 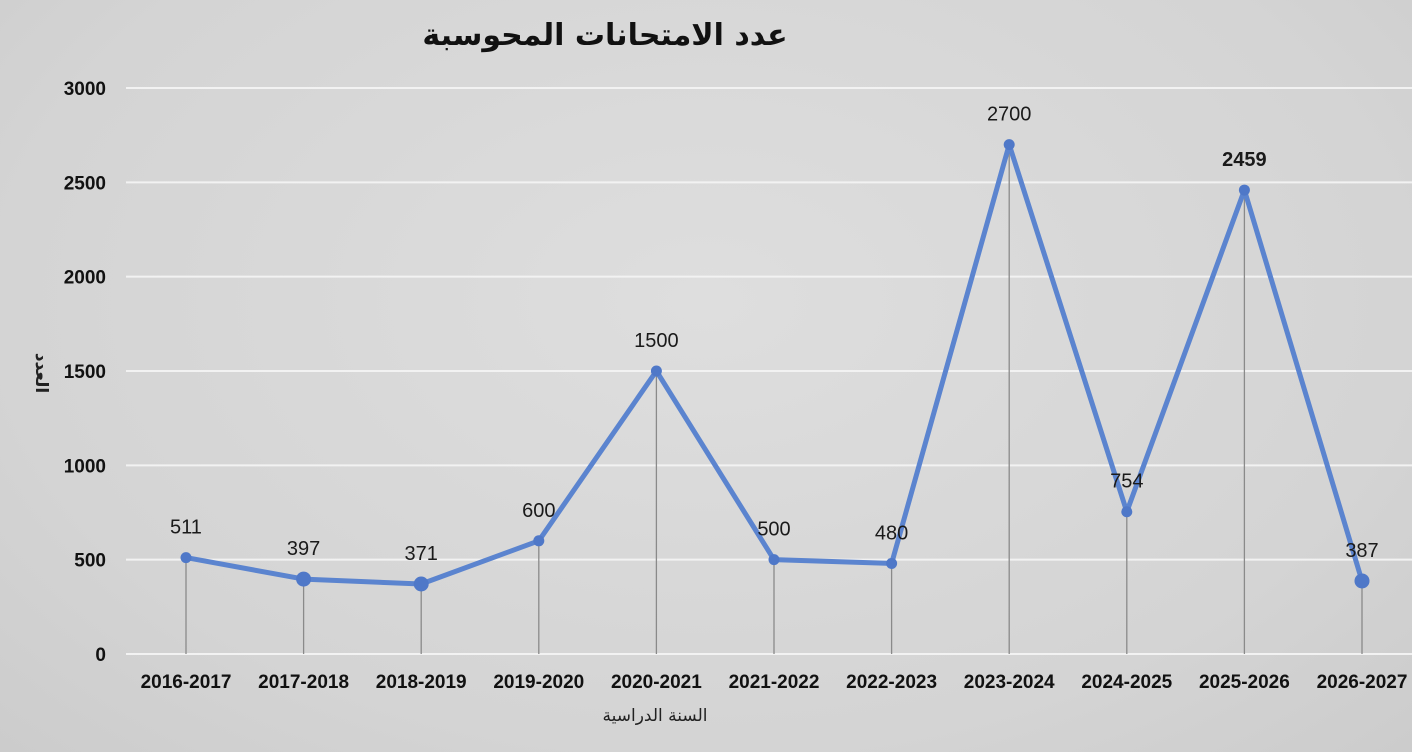 What do you see at coordinates (1244, 682) in the screenshot?
I see `x-tick-label: 2025-2026` at bounding box center [1244, 682].